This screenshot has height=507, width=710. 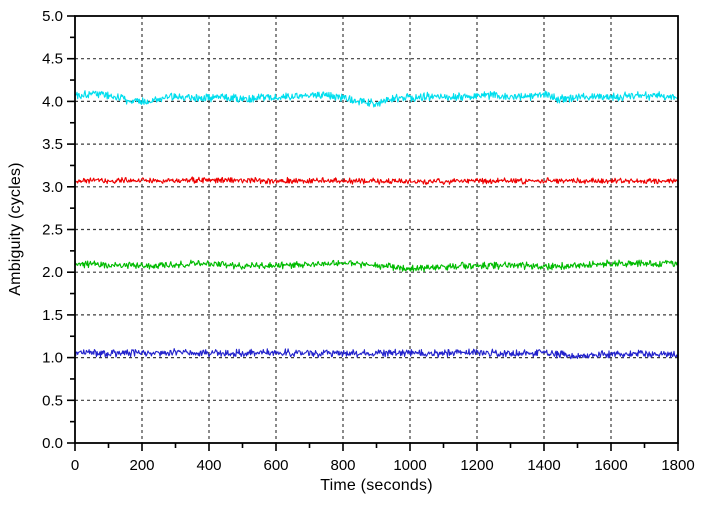 What do you see at coordinates (208, 465) in the screenshot?
I see `x-tick-label: 400` at bounding box center [208, 465].